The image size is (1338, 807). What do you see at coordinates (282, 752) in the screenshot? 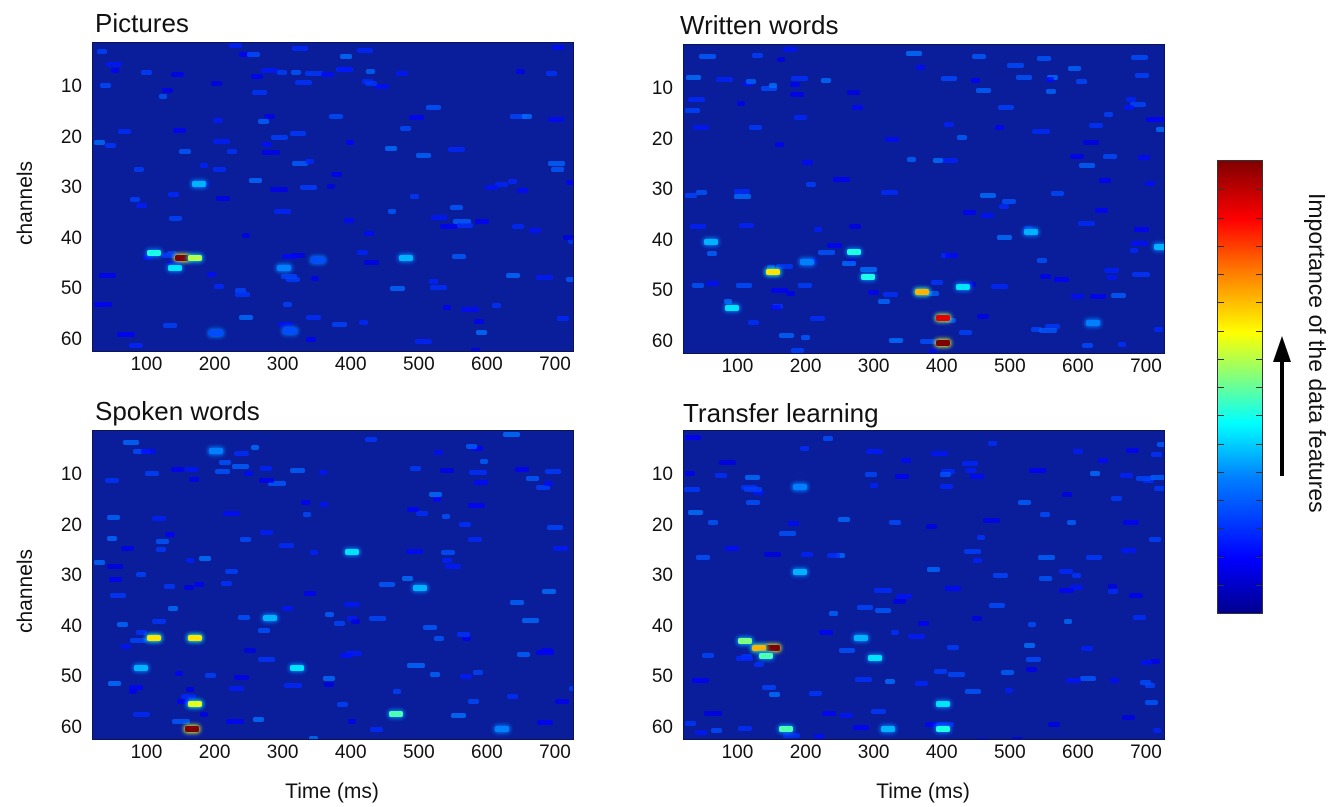
I see `x-tick-label: 300` at bounding box center [282, 752].